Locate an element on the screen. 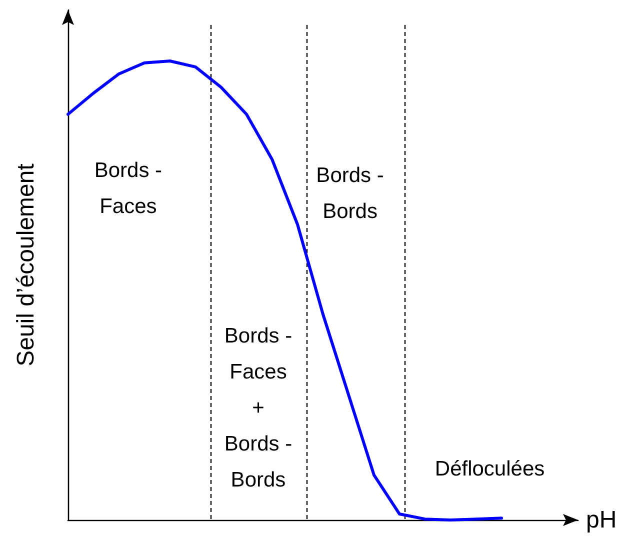 The height and width of the screenshot is (537, 638). annotation: Bords - Faces + Bords - Bords is located at coordinates (258, 408).